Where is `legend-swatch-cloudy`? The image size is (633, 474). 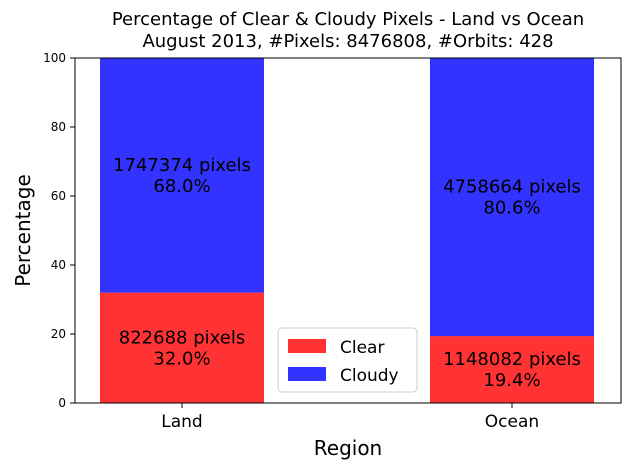
legend-swatch-cloudy is located at coordinates (307, 374).